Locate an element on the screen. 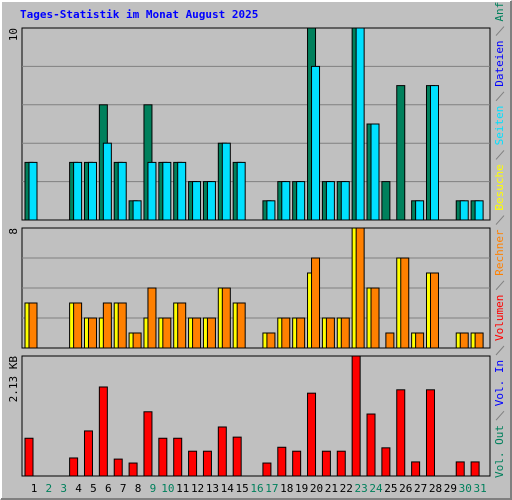 Image resolution: width=512 pixels, height=500 pixels. x-tick-label: 18 is located at coordinates (286, 488).